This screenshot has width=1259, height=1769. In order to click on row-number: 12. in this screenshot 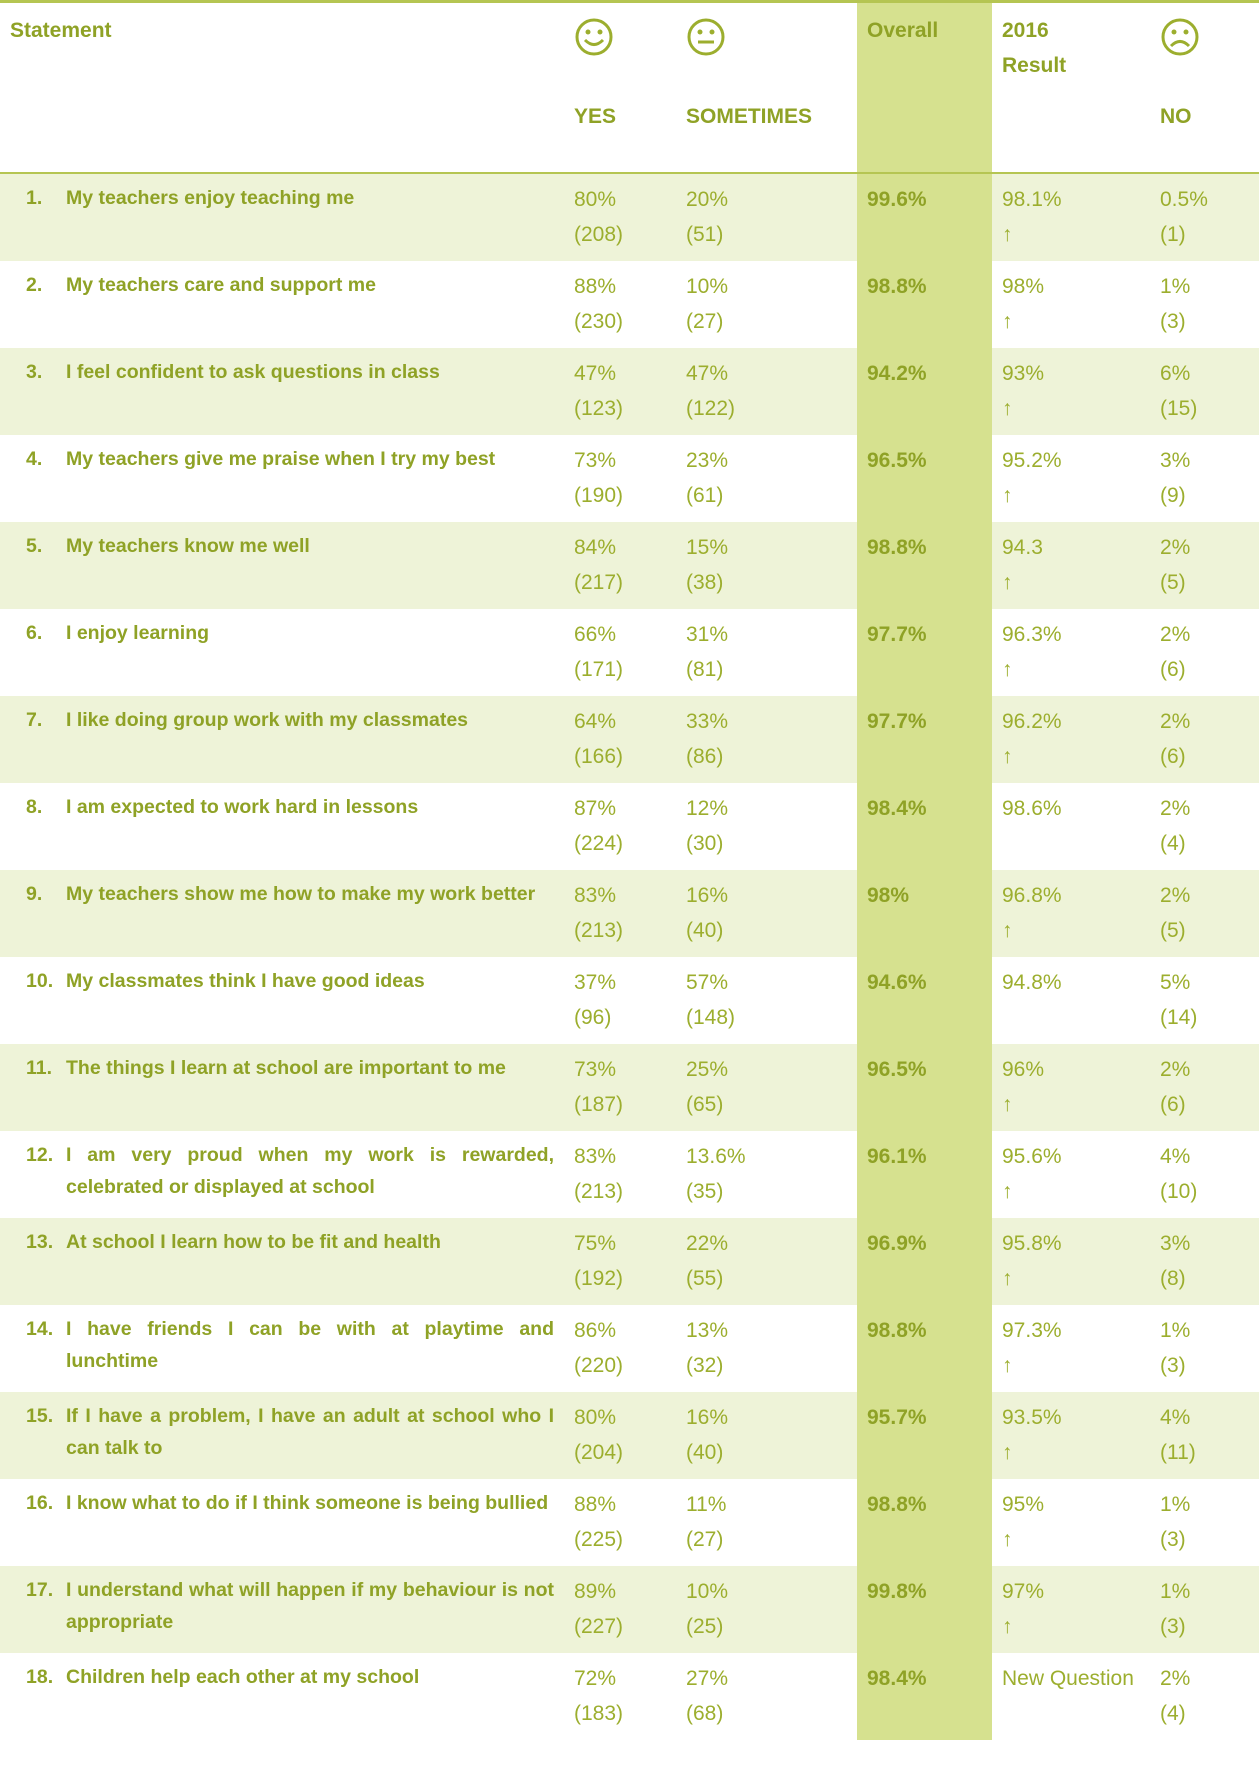, I will do `click(40, 1155)`.